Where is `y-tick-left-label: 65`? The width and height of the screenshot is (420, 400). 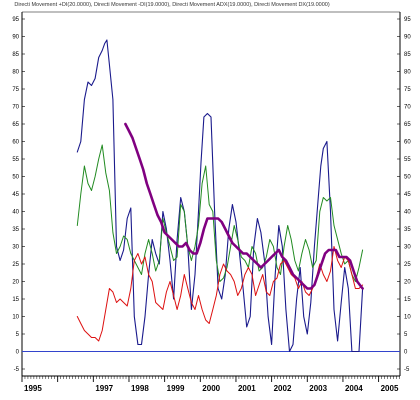 y-tick-left-label: 65 is located at coordinates (15, 125).